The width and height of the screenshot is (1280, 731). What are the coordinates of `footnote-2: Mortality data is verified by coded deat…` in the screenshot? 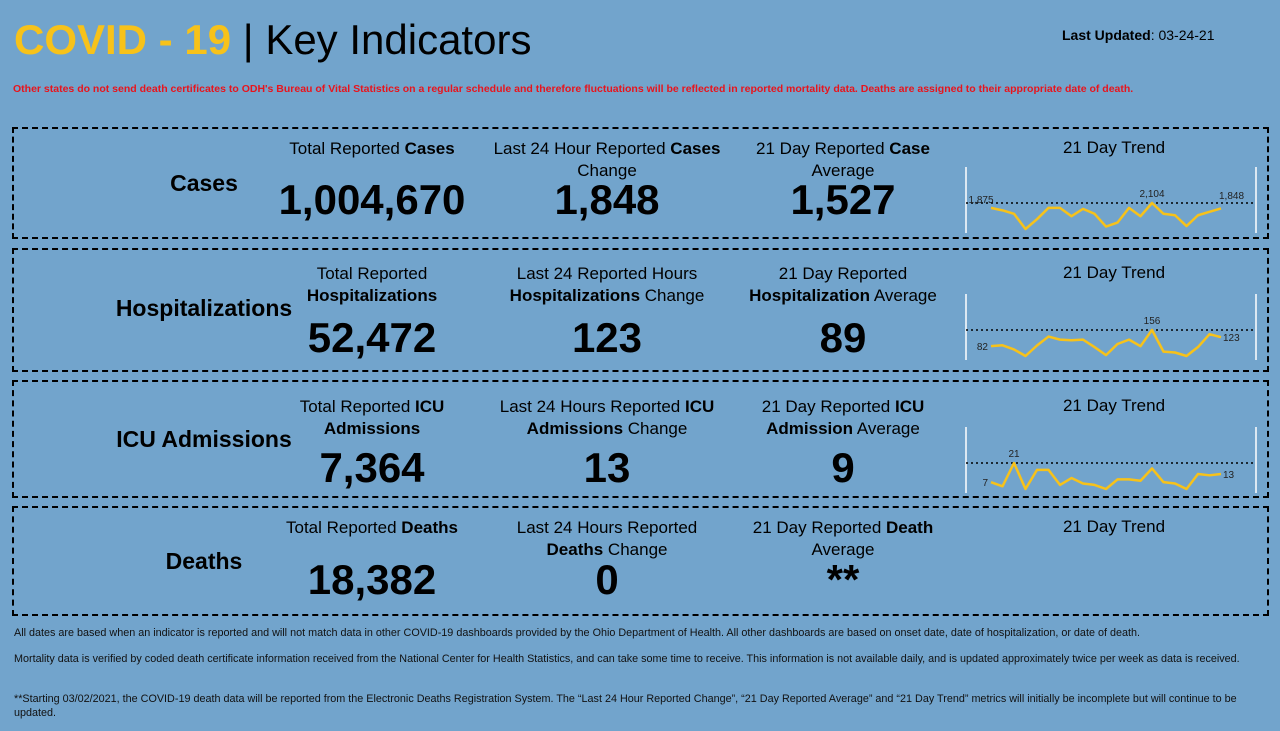 It's located at (627, 659).